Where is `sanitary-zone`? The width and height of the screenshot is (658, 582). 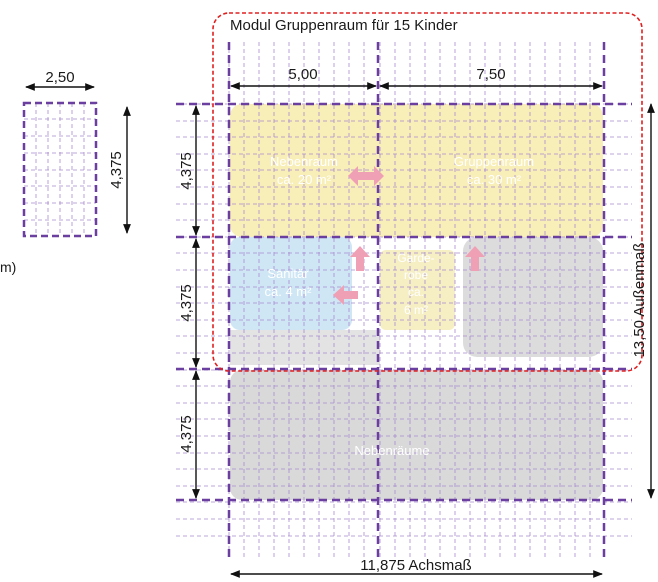
sanitary-zone is located at coordinates (291, 283).